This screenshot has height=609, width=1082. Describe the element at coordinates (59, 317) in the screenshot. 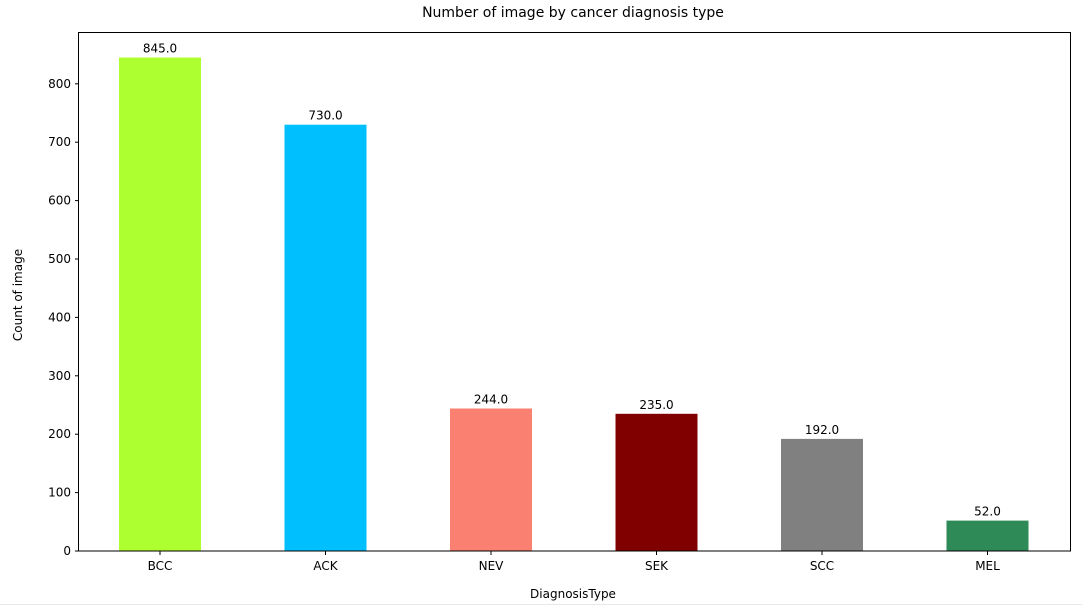

I see `y-tick-label-400: 400` at that location.